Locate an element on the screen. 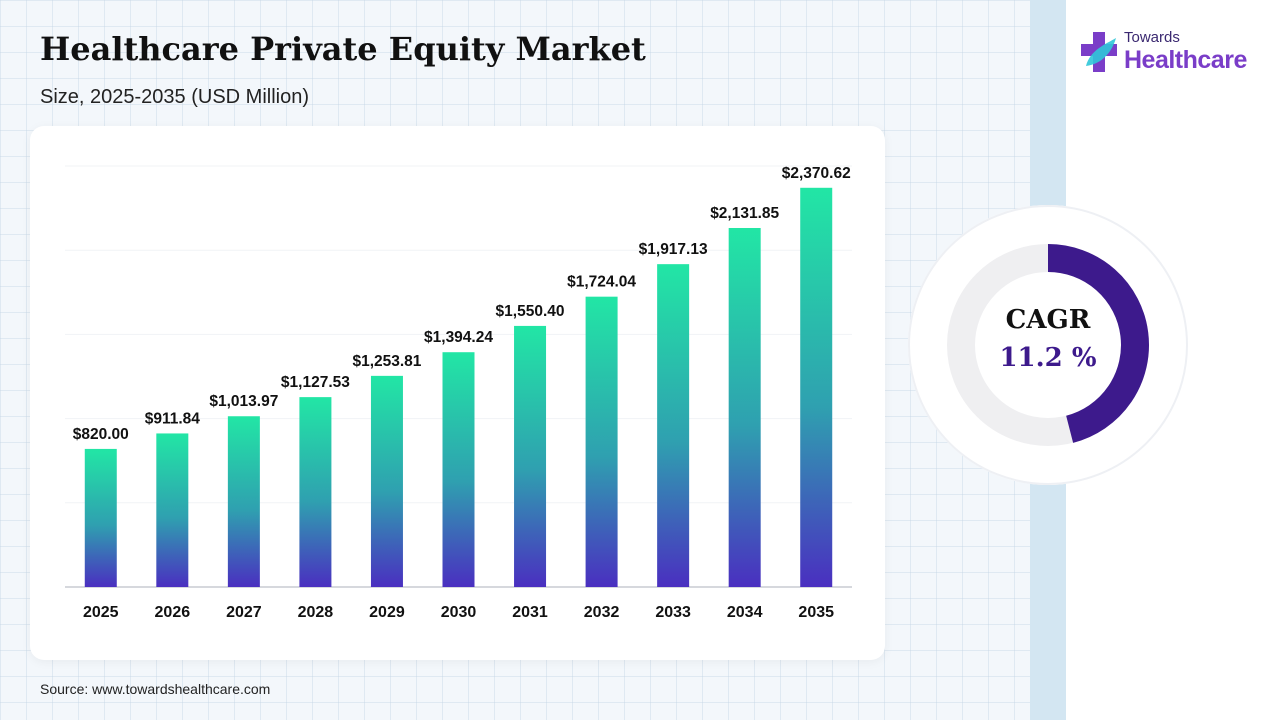  data-label: $1,013.97 is located at coordinates (243, 401).